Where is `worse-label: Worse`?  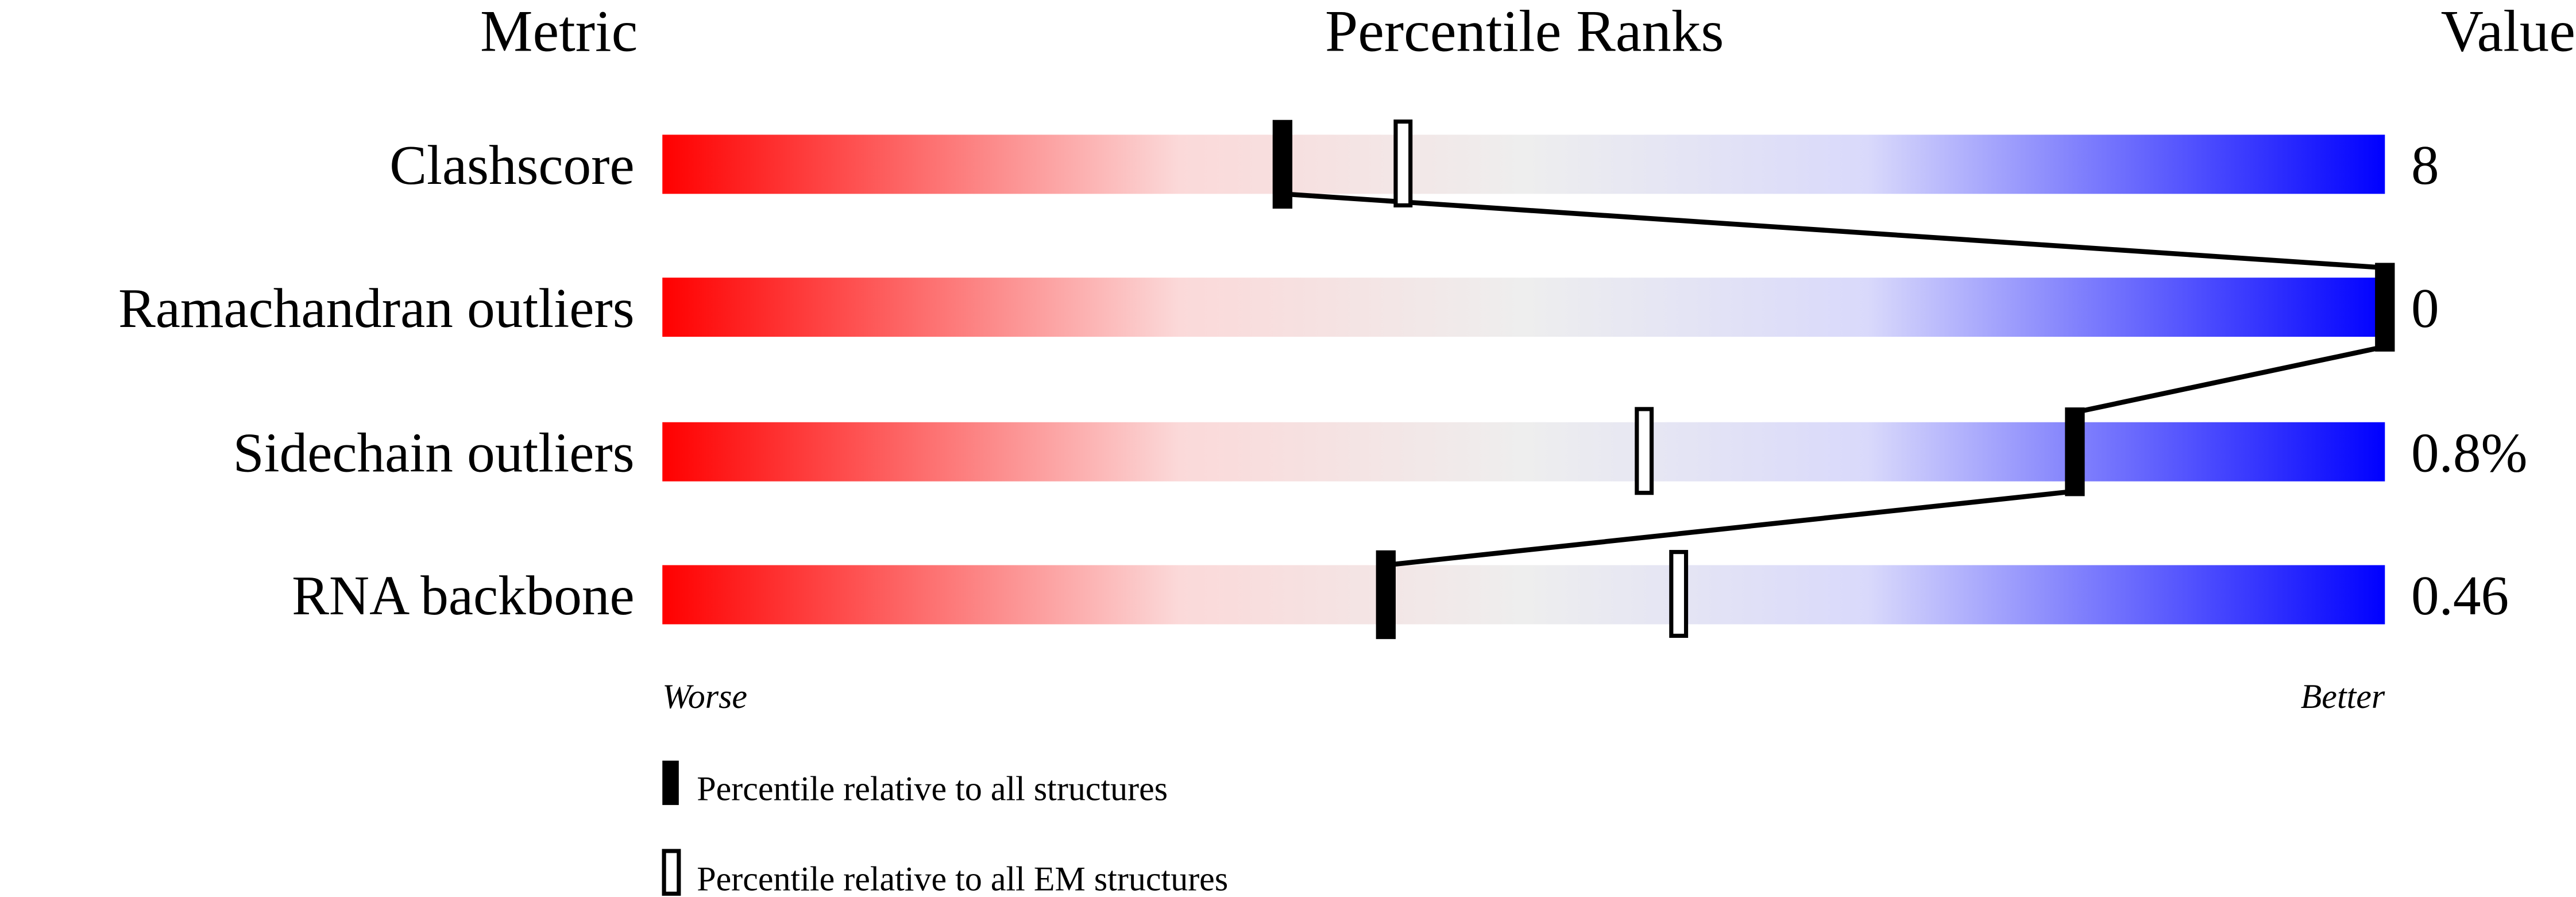
worse-label: Worse is located at coordinates (704, 696).